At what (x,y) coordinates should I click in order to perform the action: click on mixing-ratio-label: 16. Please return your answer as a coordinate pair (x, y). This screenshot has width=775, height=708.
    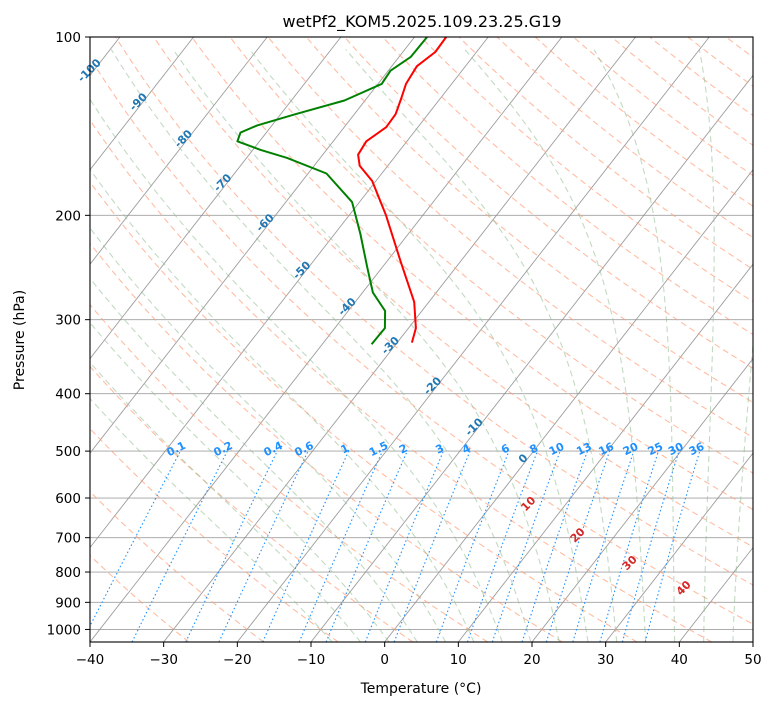
    Looking at the image, I should click on (607, 449).